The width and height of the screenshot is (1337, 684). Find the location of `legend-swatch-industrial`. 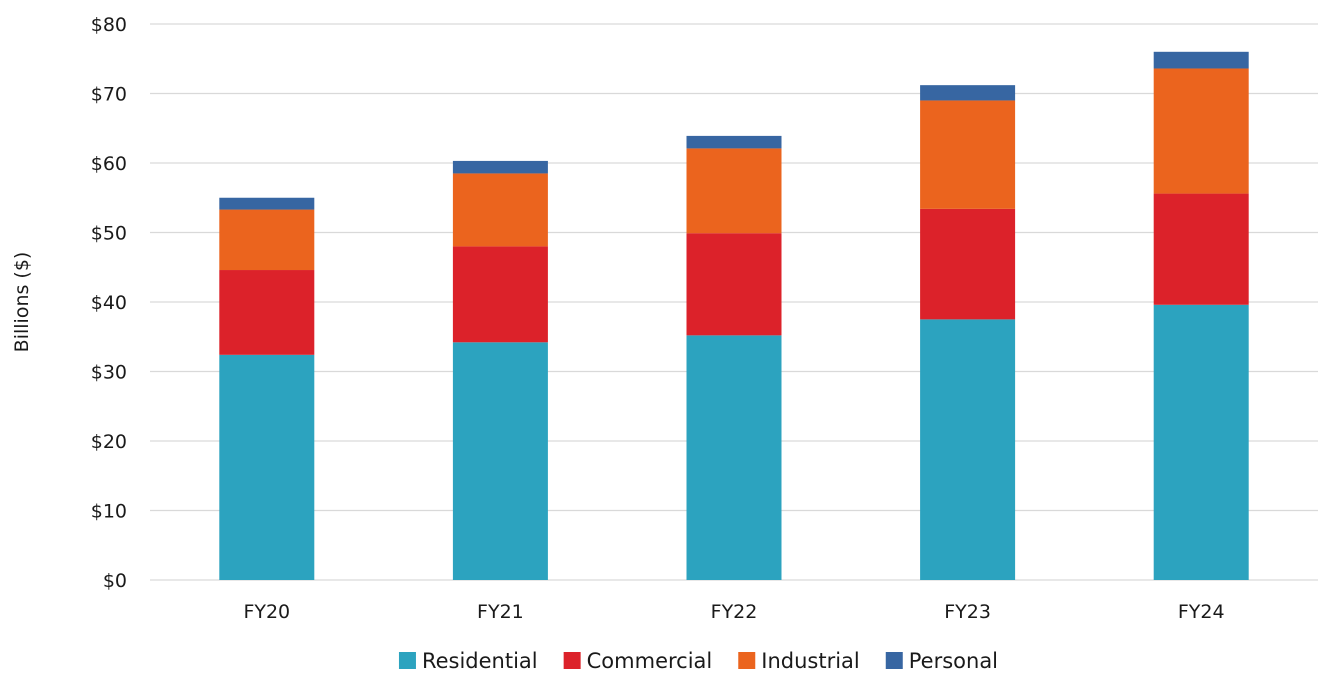

legend-swatch-industrial is located at coordinates (747, 660).